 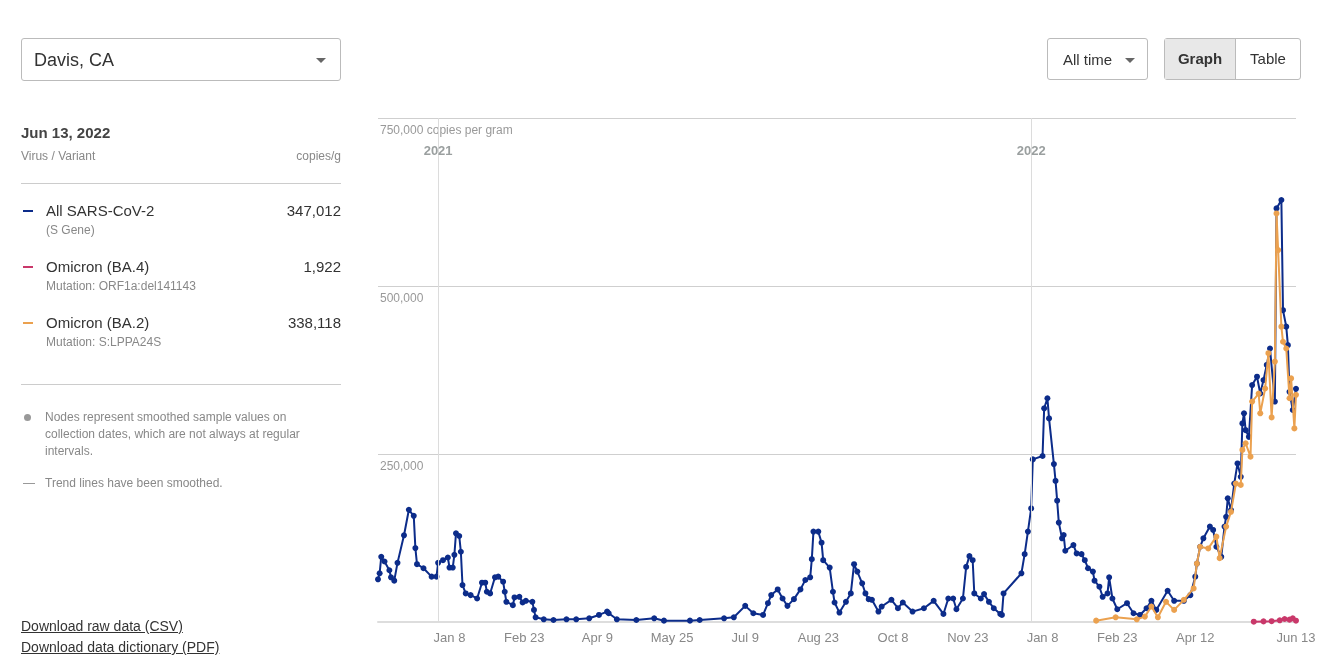 What do you see at coordinates (402, 298) in the screenshot?
I see `y-tick-label: 500,000` at bounding box center [402, 298].